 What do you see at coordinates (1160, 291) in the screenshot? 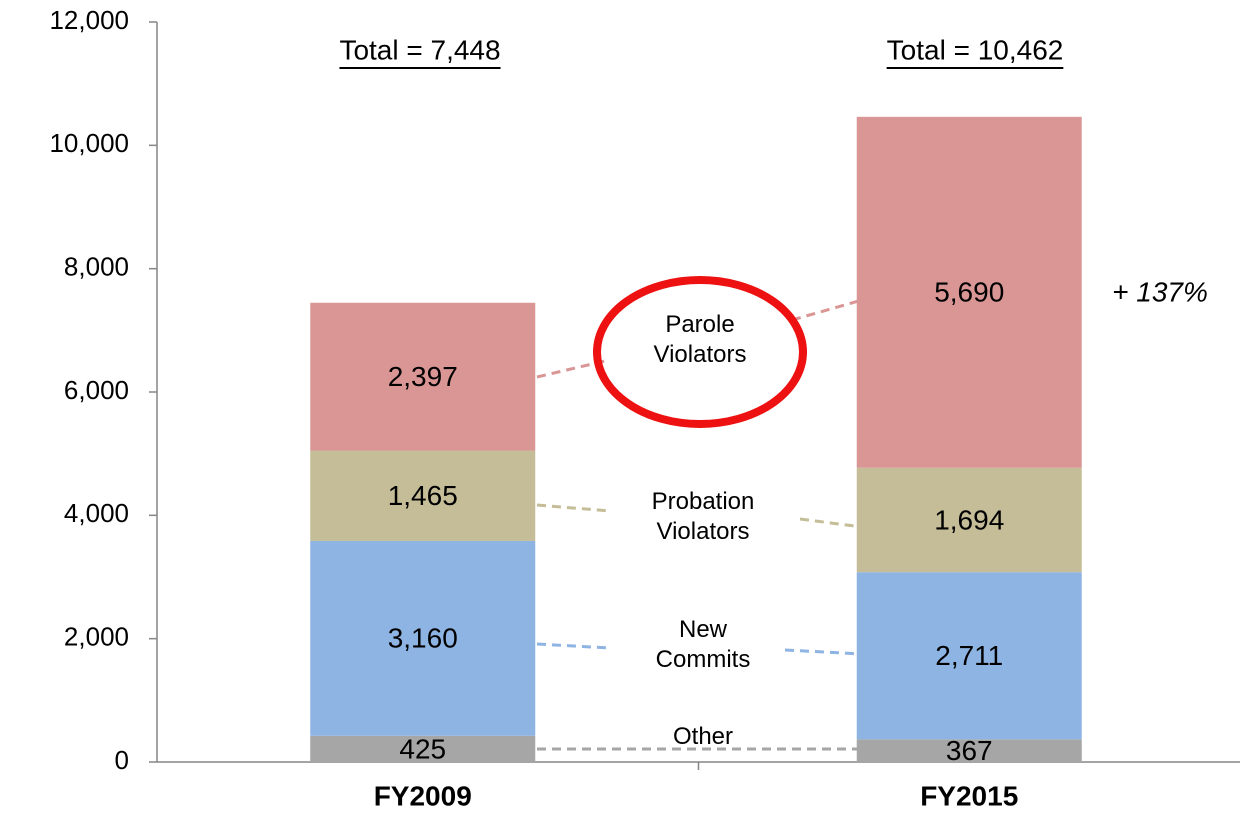
I see `annotation: + 137%` at bounding box center [1160, 291].